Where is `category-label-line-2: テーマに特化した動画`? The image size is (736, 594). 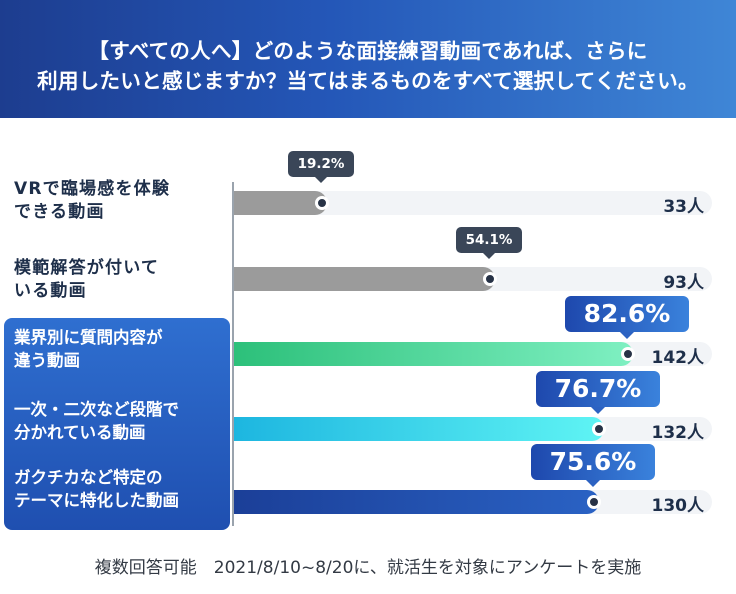
category-label-line-2: テーマに特化した動画 is located at coordinates (96, 500).